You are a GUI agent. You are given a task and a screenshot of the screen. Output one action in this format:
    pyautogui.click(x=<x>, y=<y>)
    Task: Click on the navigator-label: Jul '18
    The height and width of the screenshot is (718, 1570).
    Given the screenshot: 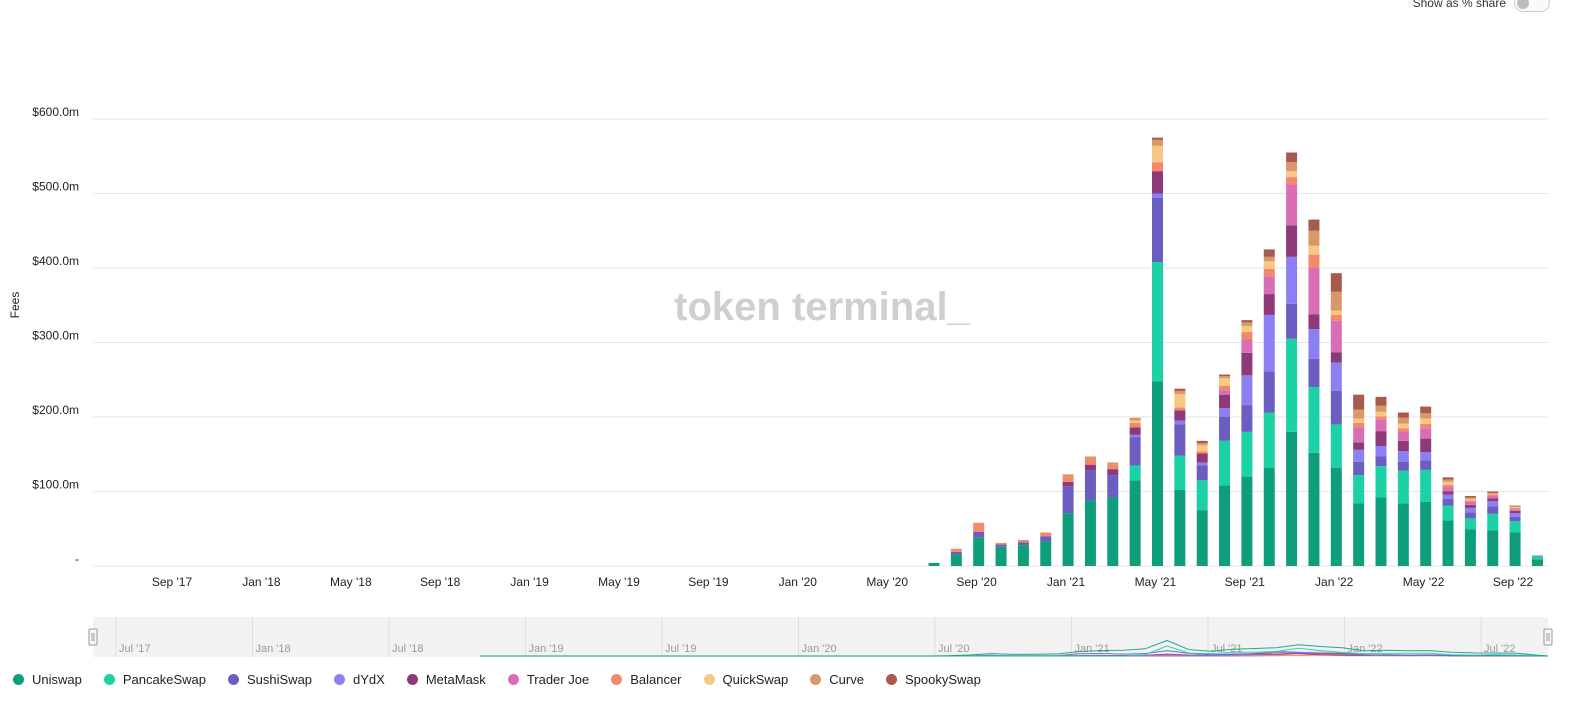 What is the action you would take?
    pyautogui.click(x=407, y=649)
    